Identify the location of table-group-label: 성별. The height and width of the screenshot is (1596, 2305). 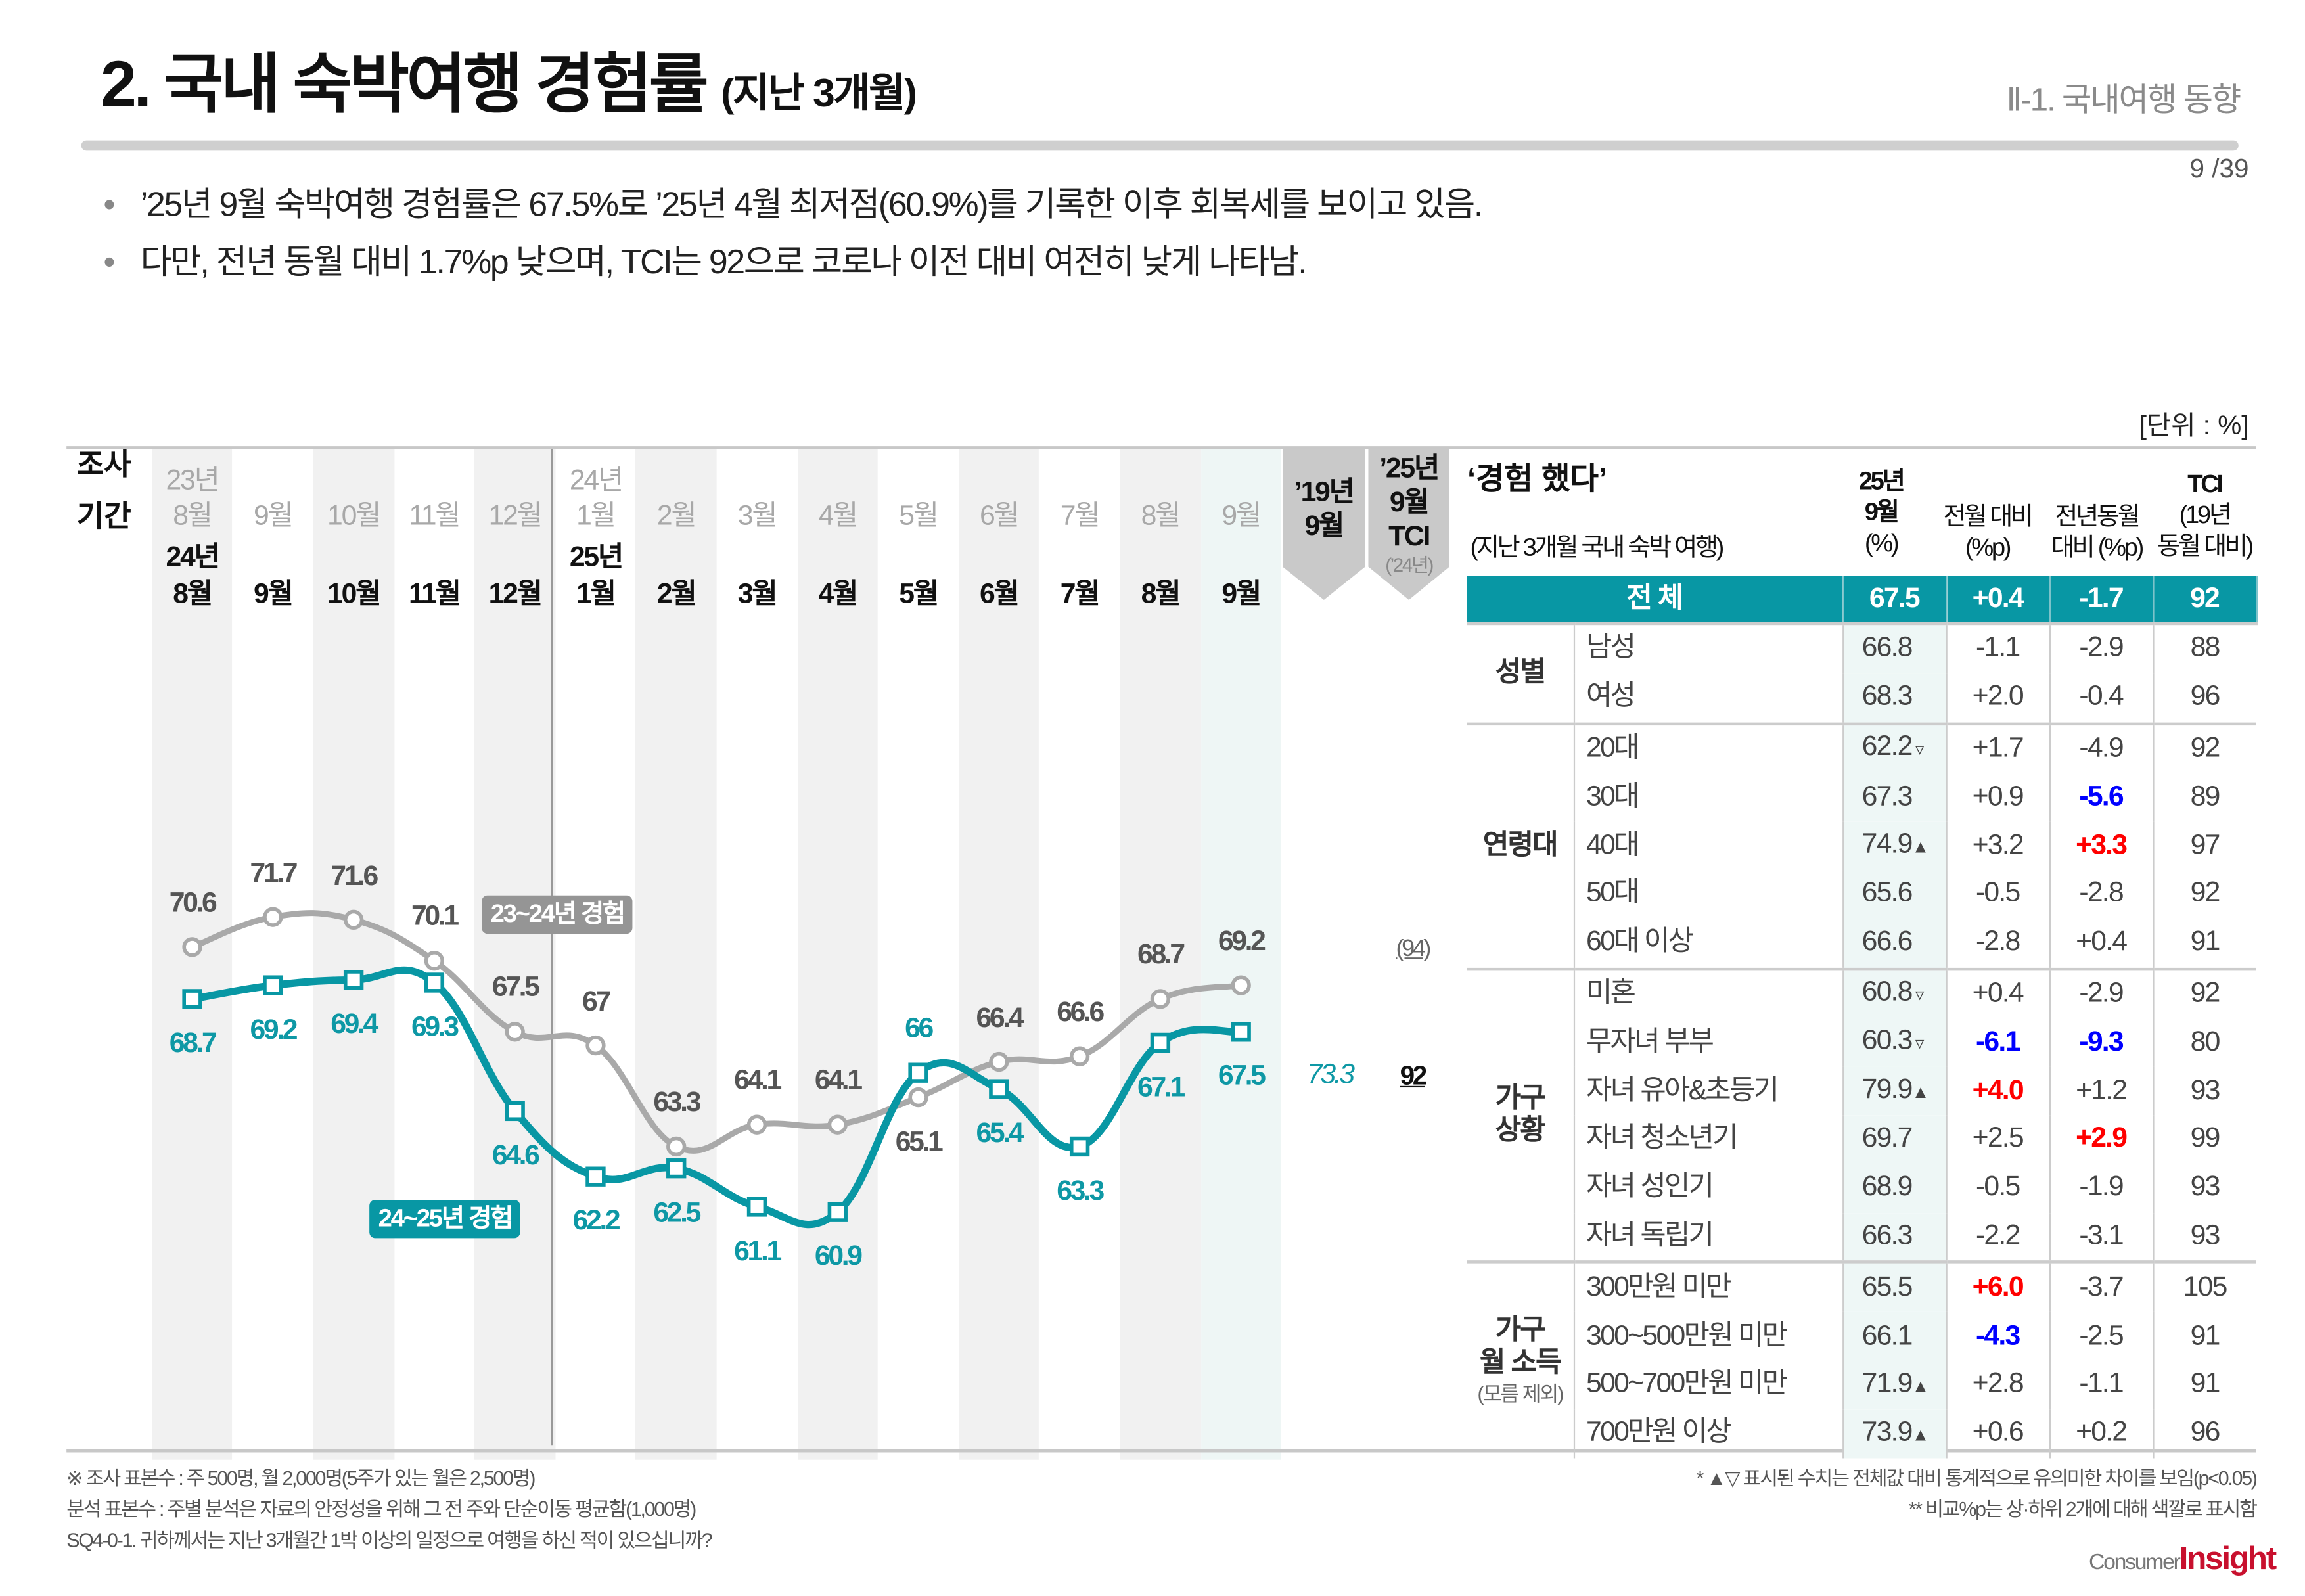
(1520, 672).